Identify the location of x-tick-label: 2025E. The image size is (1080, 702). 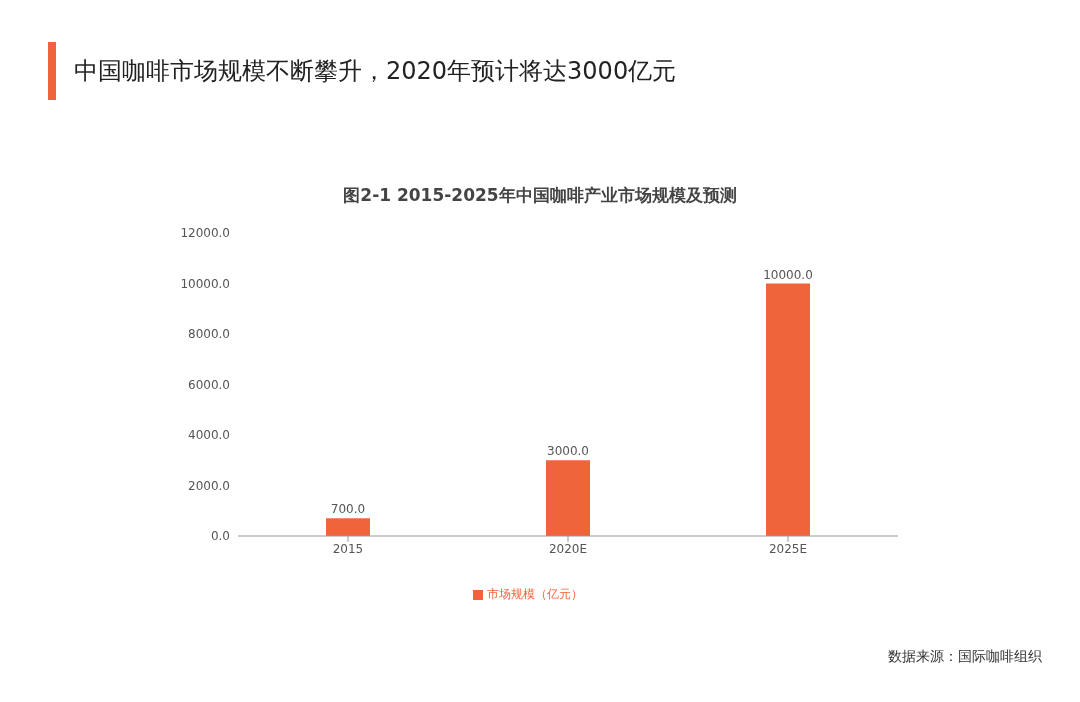
(788, 548).